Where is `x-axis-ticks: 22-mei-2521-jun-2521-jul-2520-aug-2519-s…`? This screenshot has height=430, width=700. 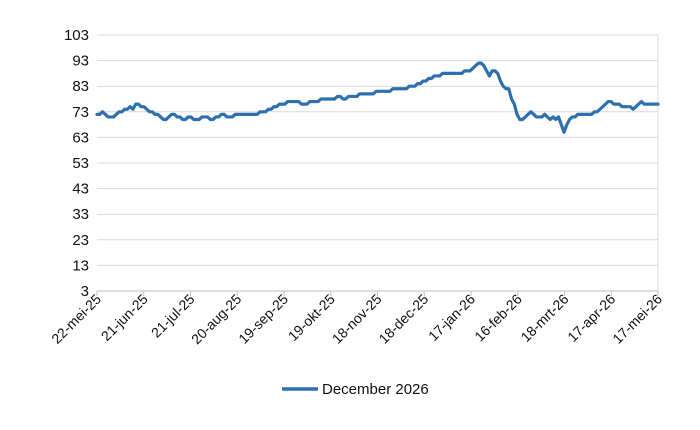
x-axis-ticks: 22-mei-2521-jun-2521-jul-2520-aug-2519-s… is located at coordinates (356, 319).